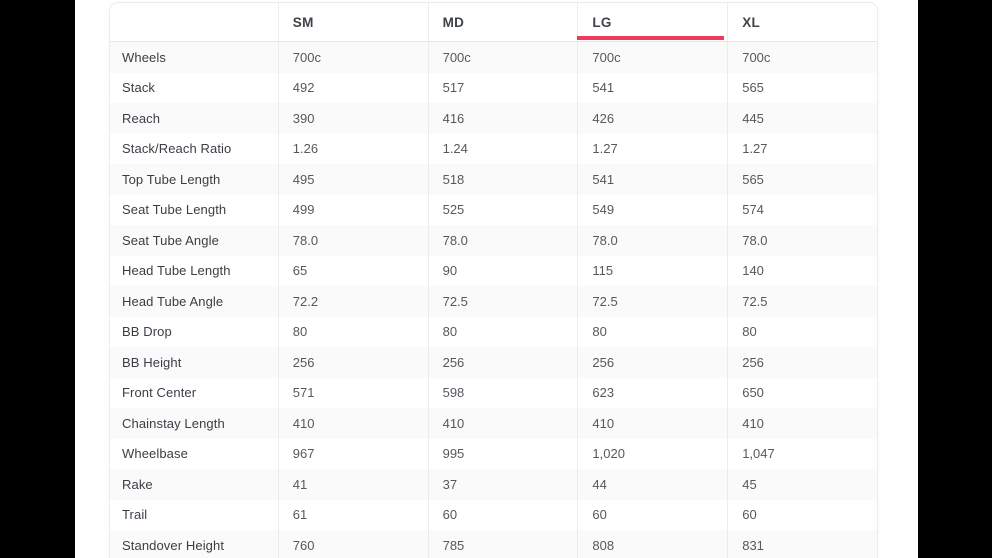 This screenshot has height=558, width=992. I want to click on row-label: Standover Height, so click(173, 545).